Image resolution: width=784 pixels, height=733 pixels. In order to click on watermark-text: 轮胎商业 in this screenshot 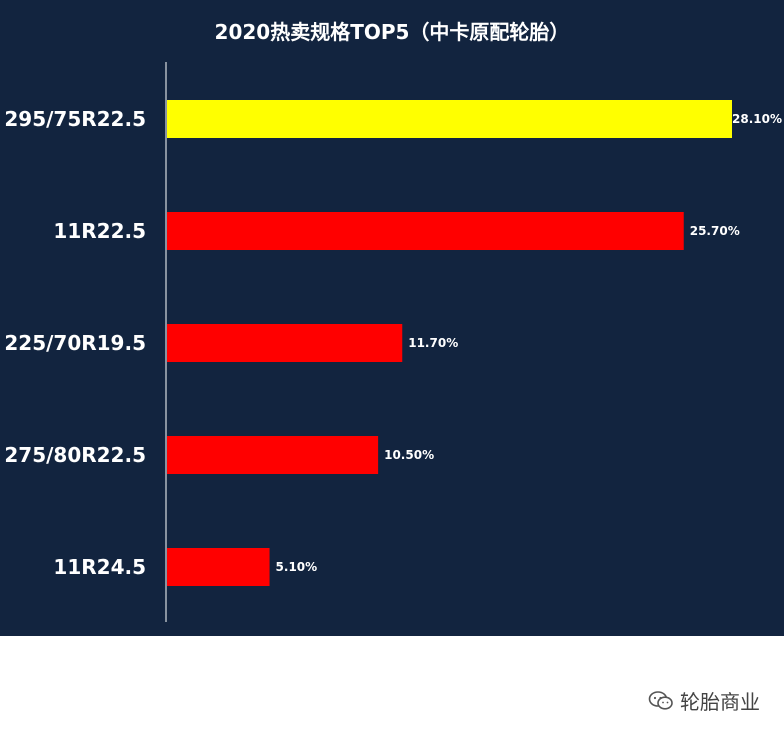, I will do `click(720, 702)`.